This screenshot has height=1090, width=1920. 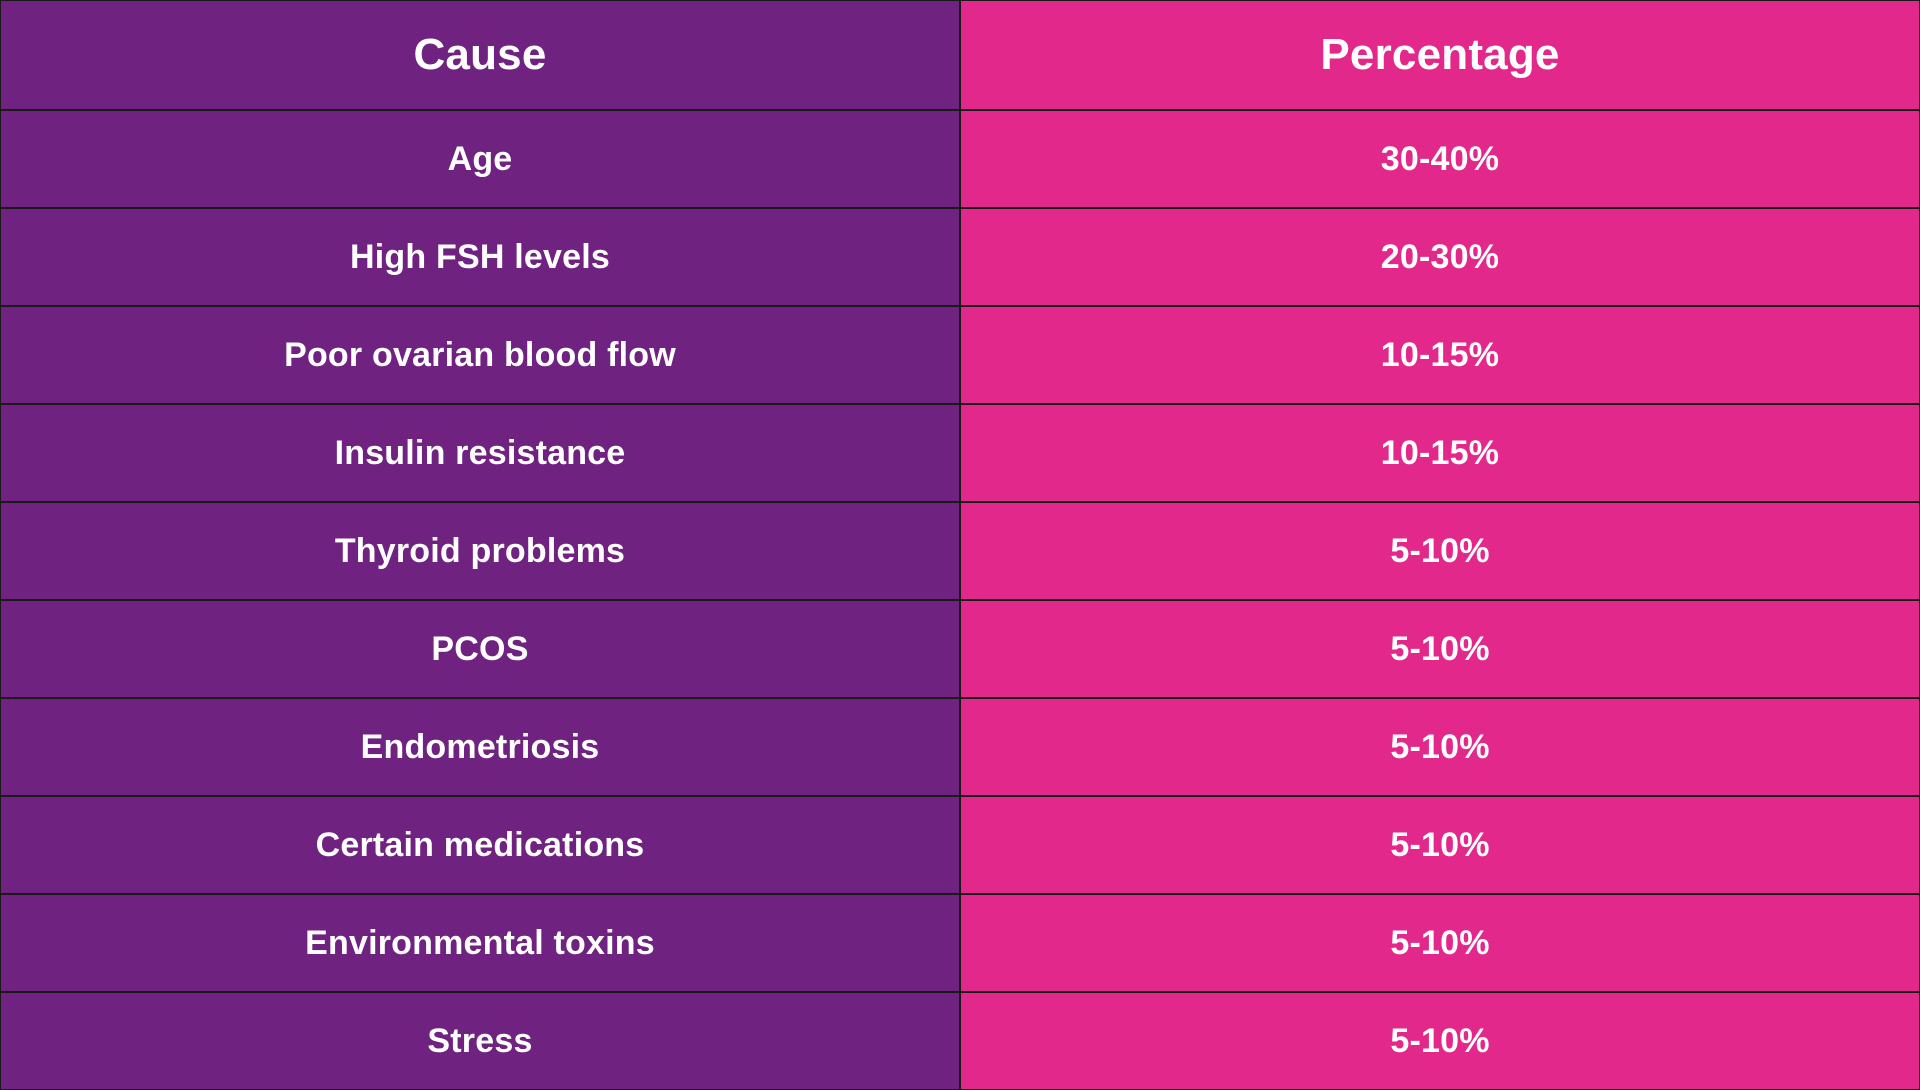 I want to click on cause-cell: Age, so click(x=480, y=159).